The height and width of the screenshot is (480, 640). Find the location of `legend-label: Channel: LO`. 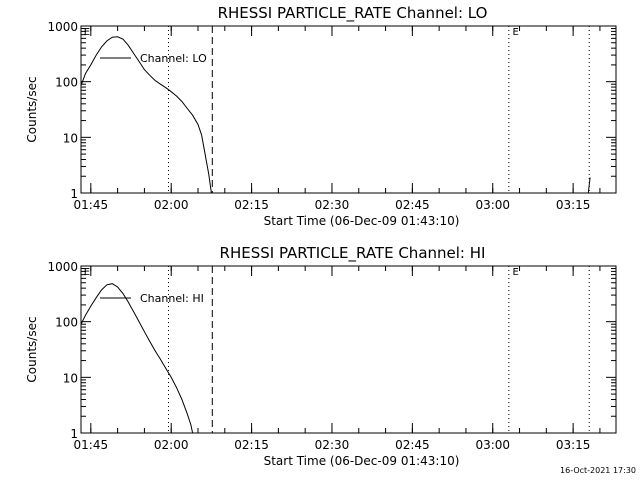

legend-label: Channel: LO is located at coordinates (173, 58).